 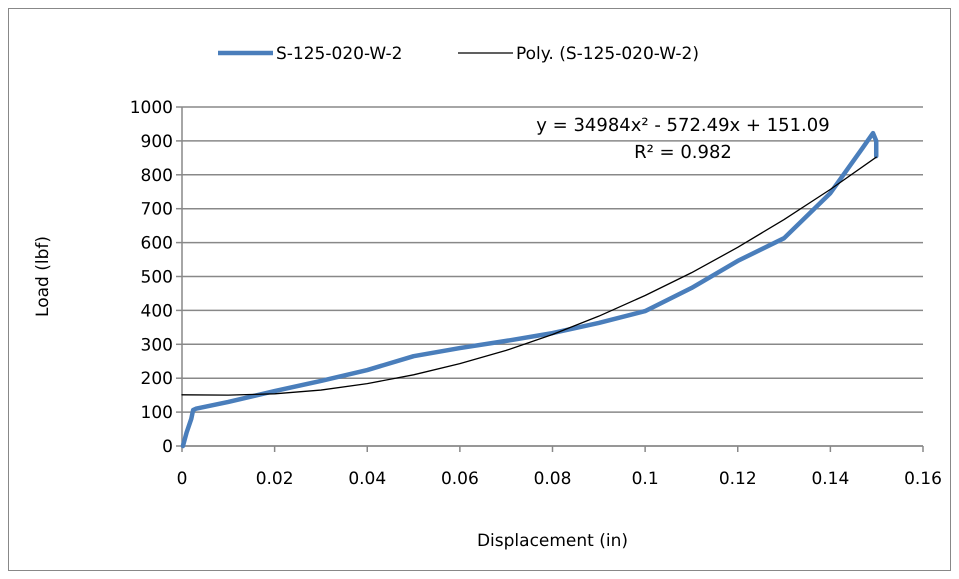 I want to click on y-tick-label: 800, so click(x=156, y=176).